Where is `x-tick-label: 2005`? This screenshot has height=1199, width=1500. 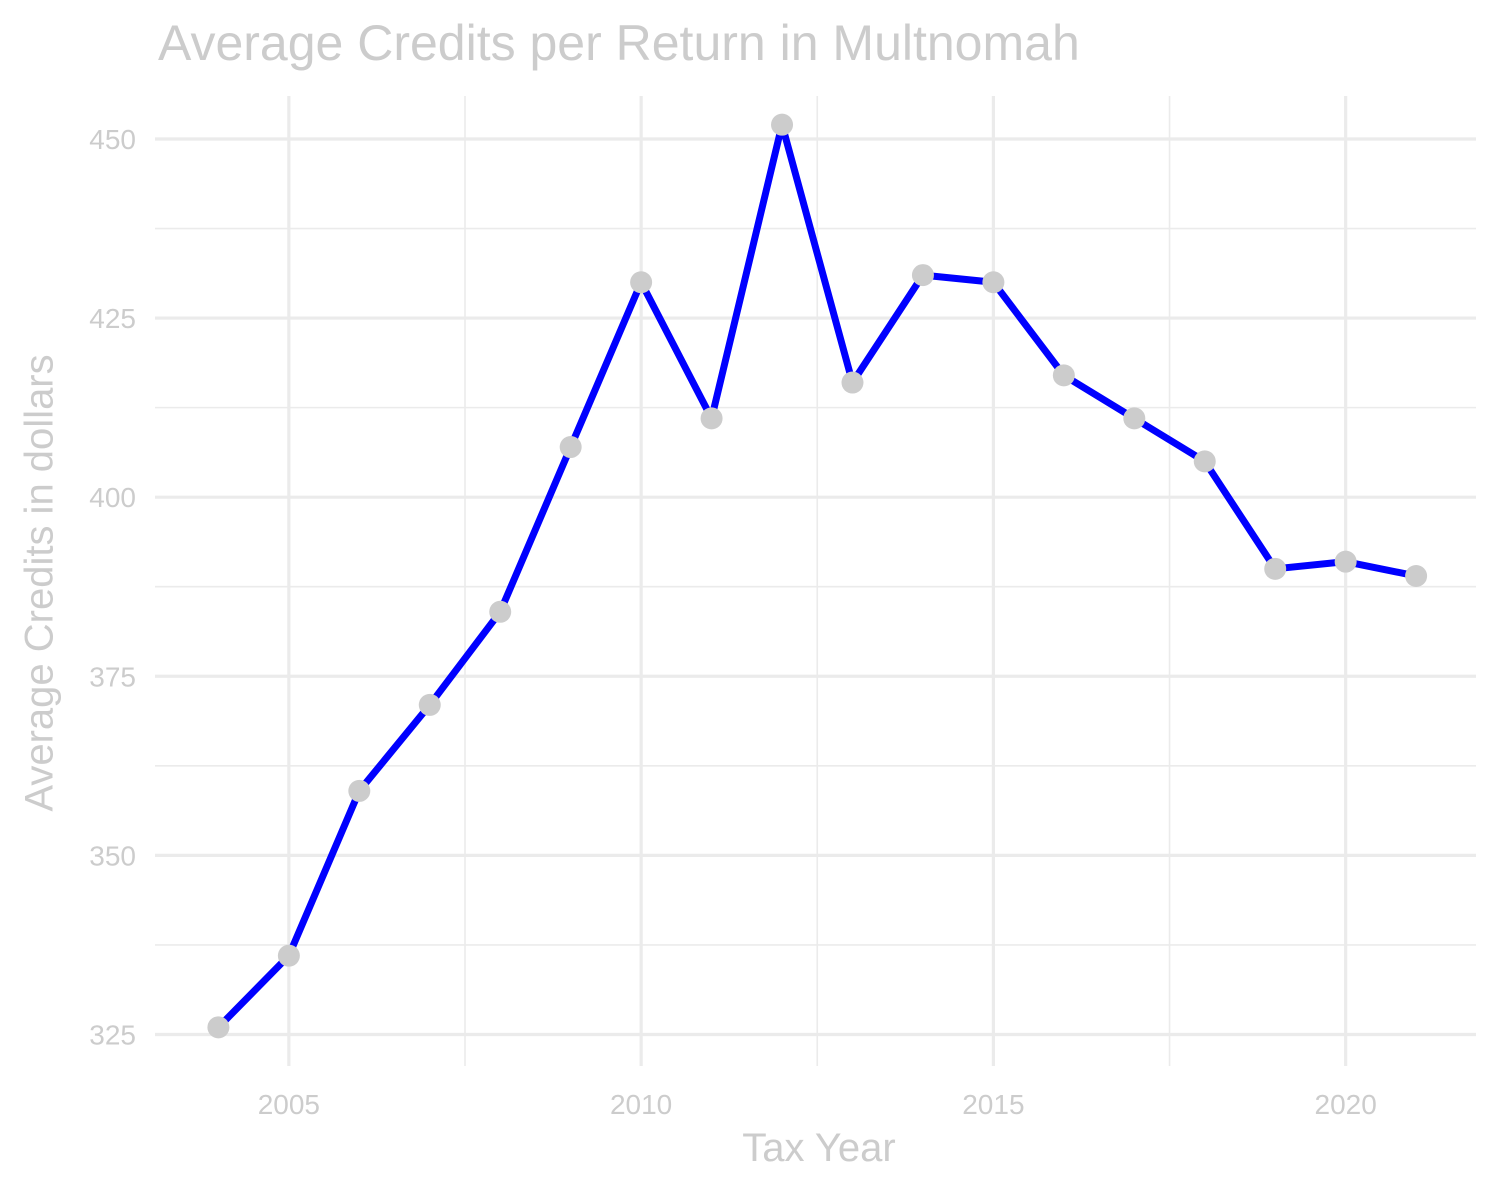 x-tick-label: 2005 is located at coordinates (289, 1104).